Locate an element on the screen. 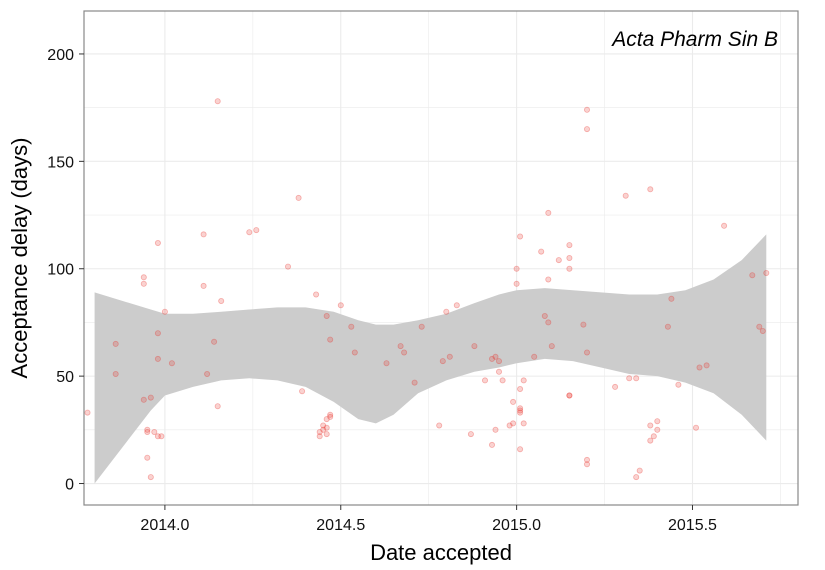  x-tick-label: 2015.0 is located at coordinates (516, 525).